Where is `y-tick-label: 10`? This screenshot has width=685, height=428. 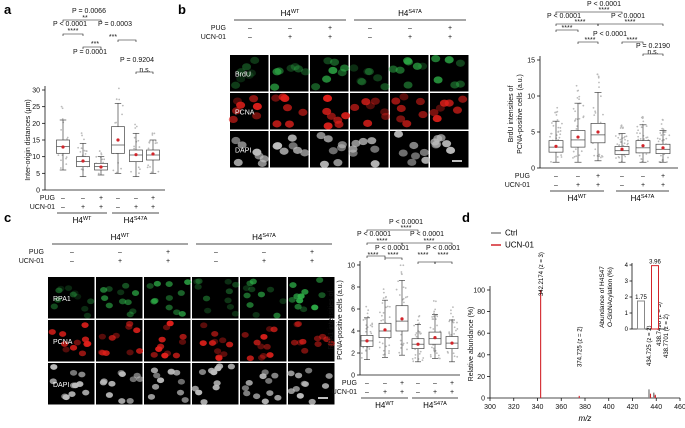 y-tick-label: 10 is located at coordinates (36, 157).